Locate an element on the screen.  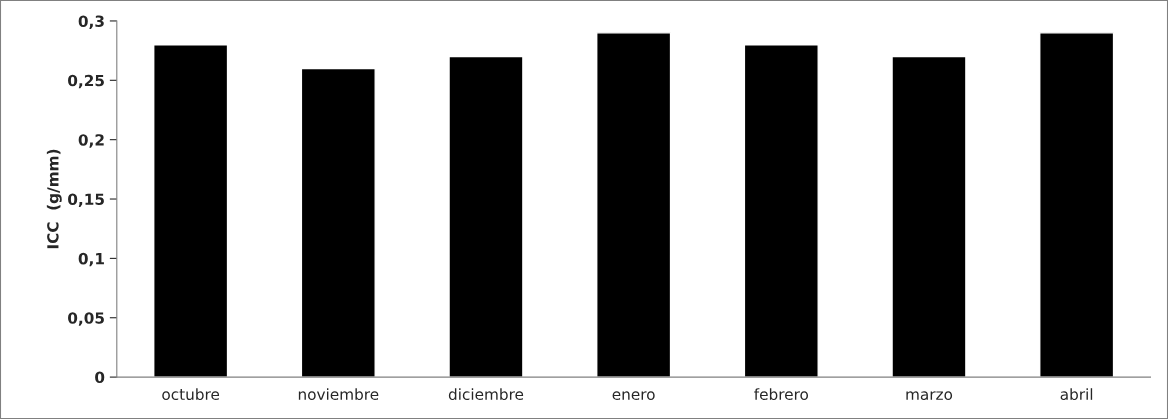
y-tick-label: 0,3 is located at coordinates (91, 22).